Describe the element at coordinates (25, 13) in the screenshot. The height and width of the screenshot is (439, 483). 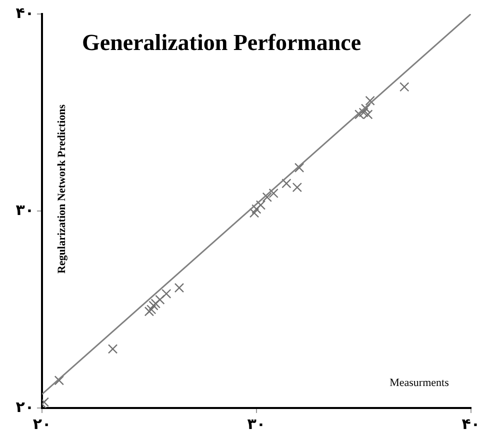
I see `y-tick-label: ۴۰` at that location.